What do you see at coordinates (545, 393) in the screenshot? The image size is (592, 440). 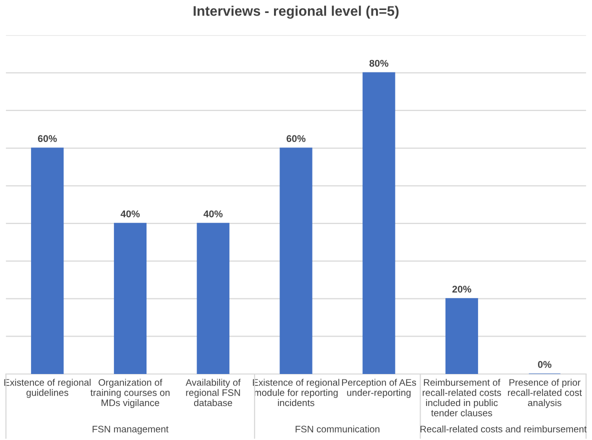 I see `x-tick-label: Presence of prior recall-related cost analysis` at bounding box center [545, 393].